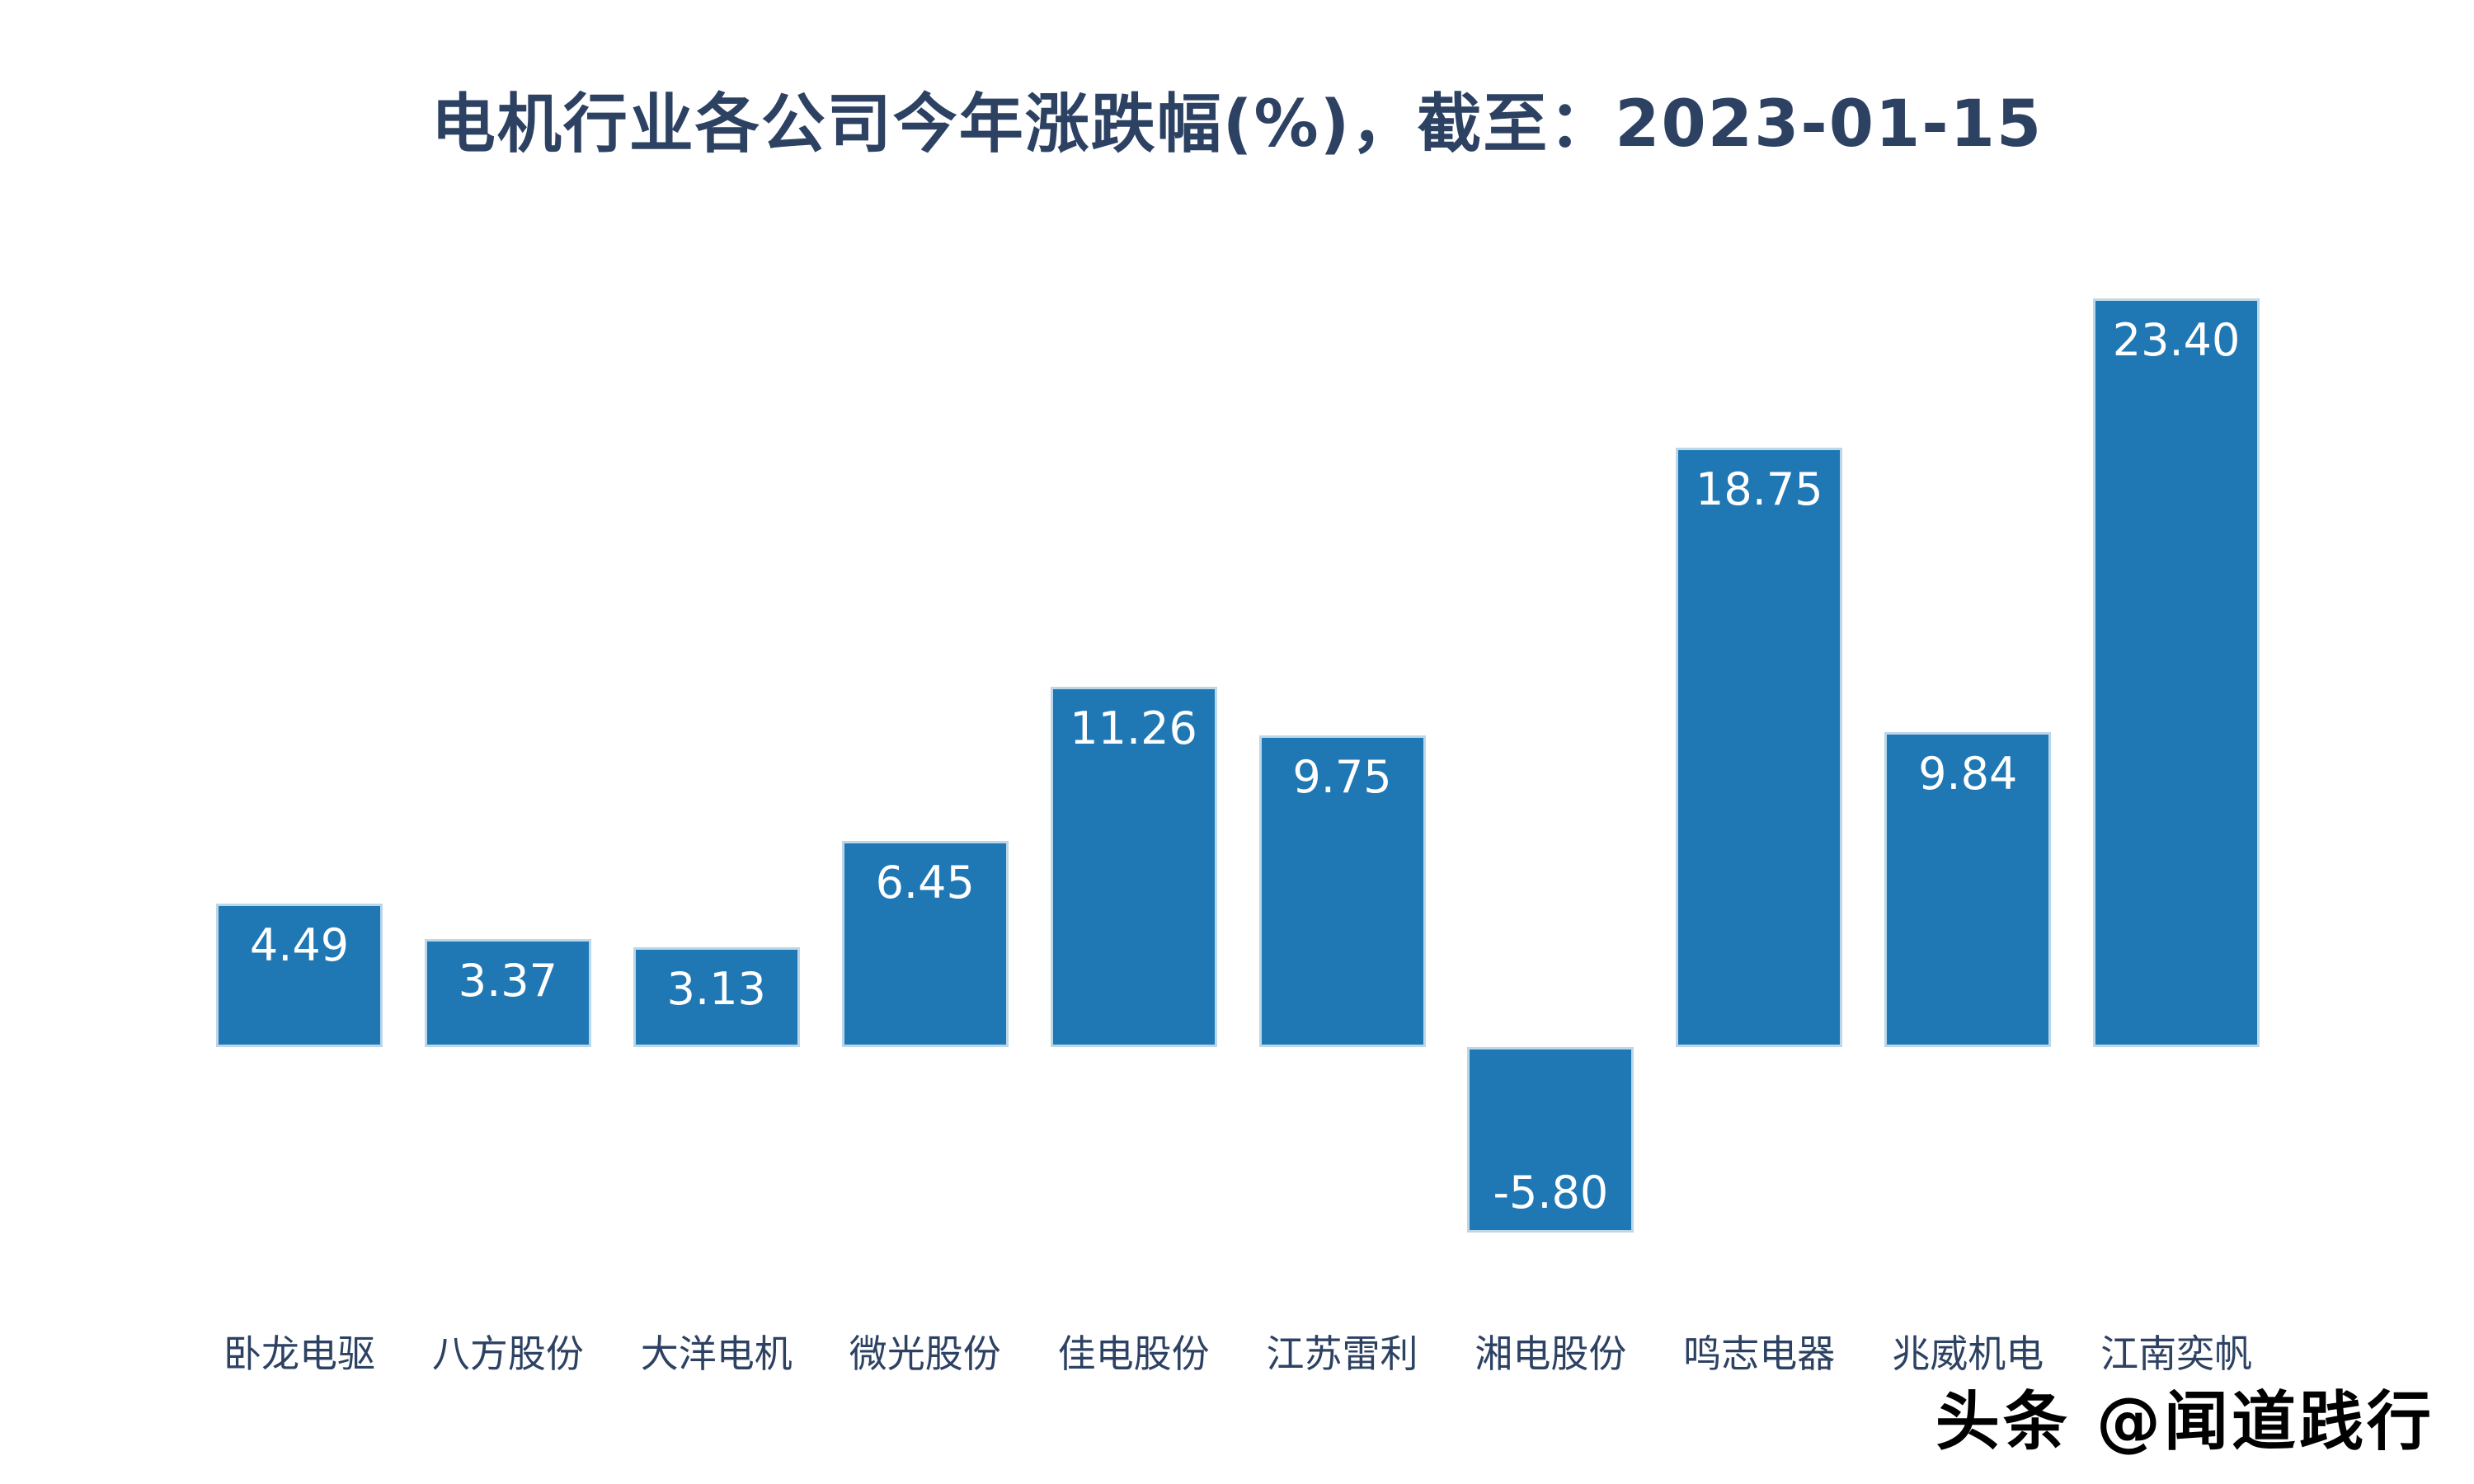 Image resolution: width=2474 pixels, height=1484 pixels. Describe the element at coordinates (1968, 774) in the screenshot. I see `bar-value-label: 9.84` at that location.